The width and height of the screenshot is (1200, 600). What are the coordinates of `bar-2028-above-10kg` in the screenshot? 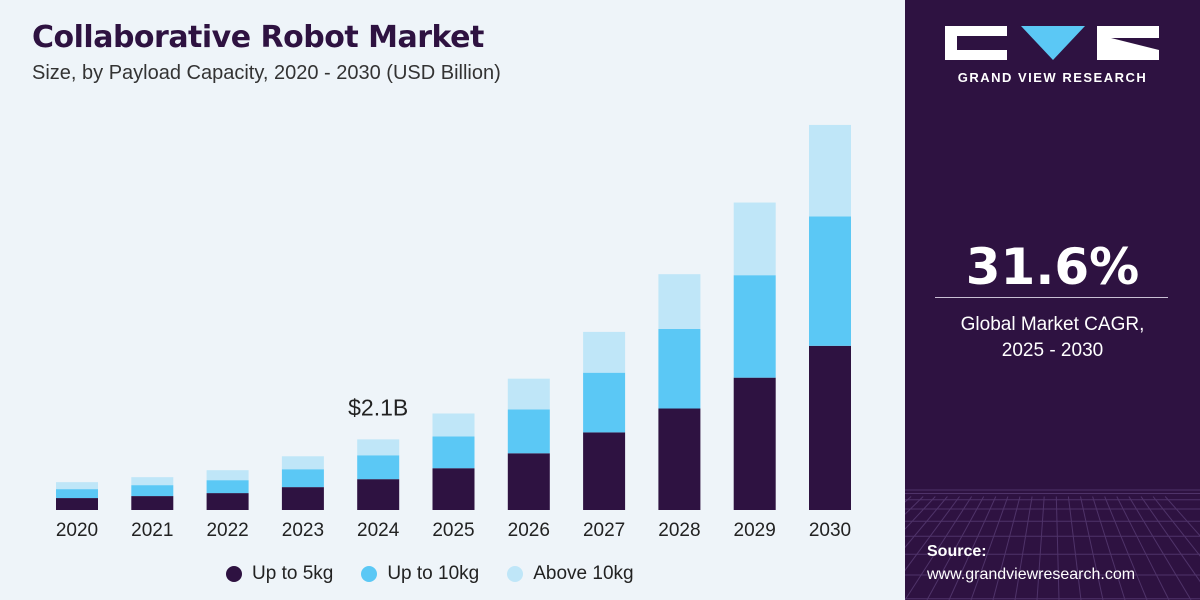 It's located at (679, 301).